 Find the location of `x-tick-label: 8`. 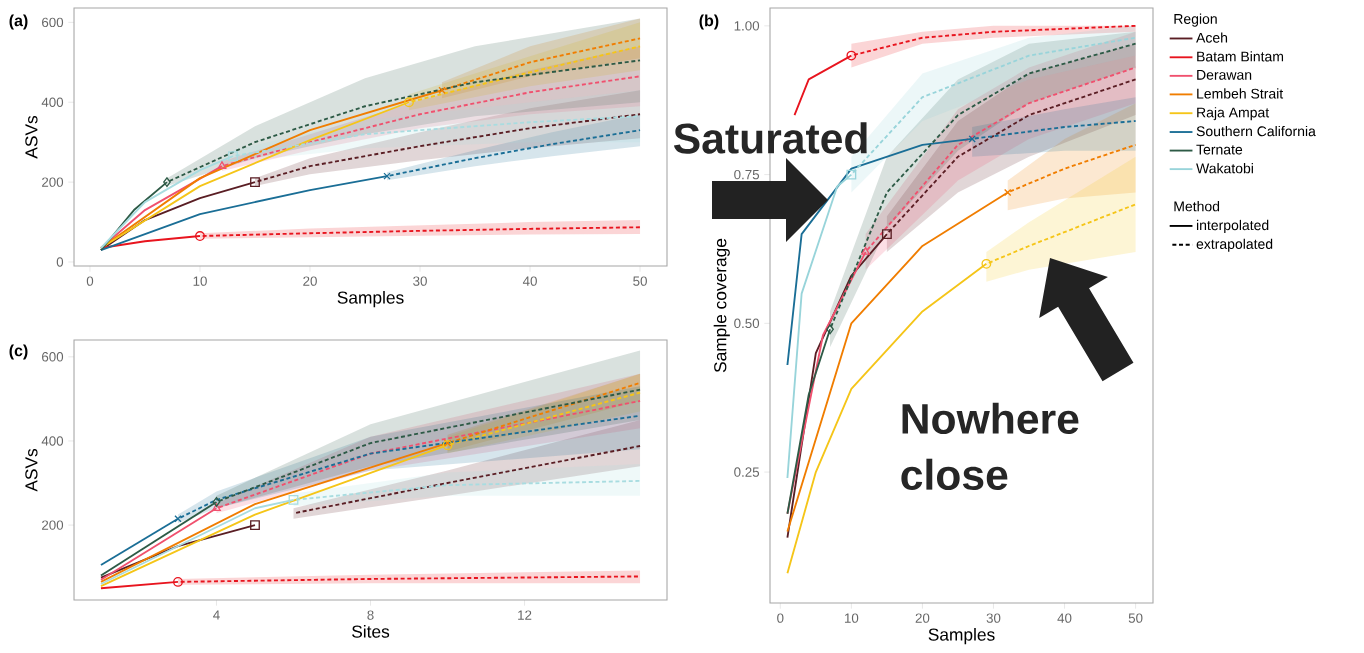

x-tick-label: 8 is located at coordinates (370, 615).